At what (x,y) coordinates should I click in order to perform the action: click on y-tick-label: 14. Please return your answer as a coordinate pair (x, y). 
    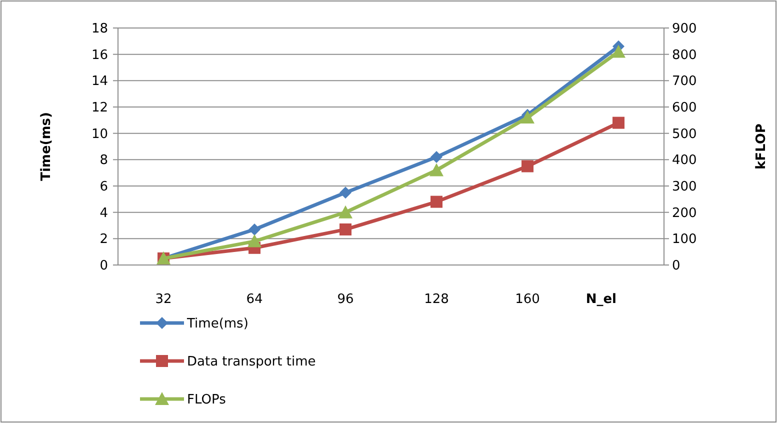
    Looking at the image, I should click on (99, 82).